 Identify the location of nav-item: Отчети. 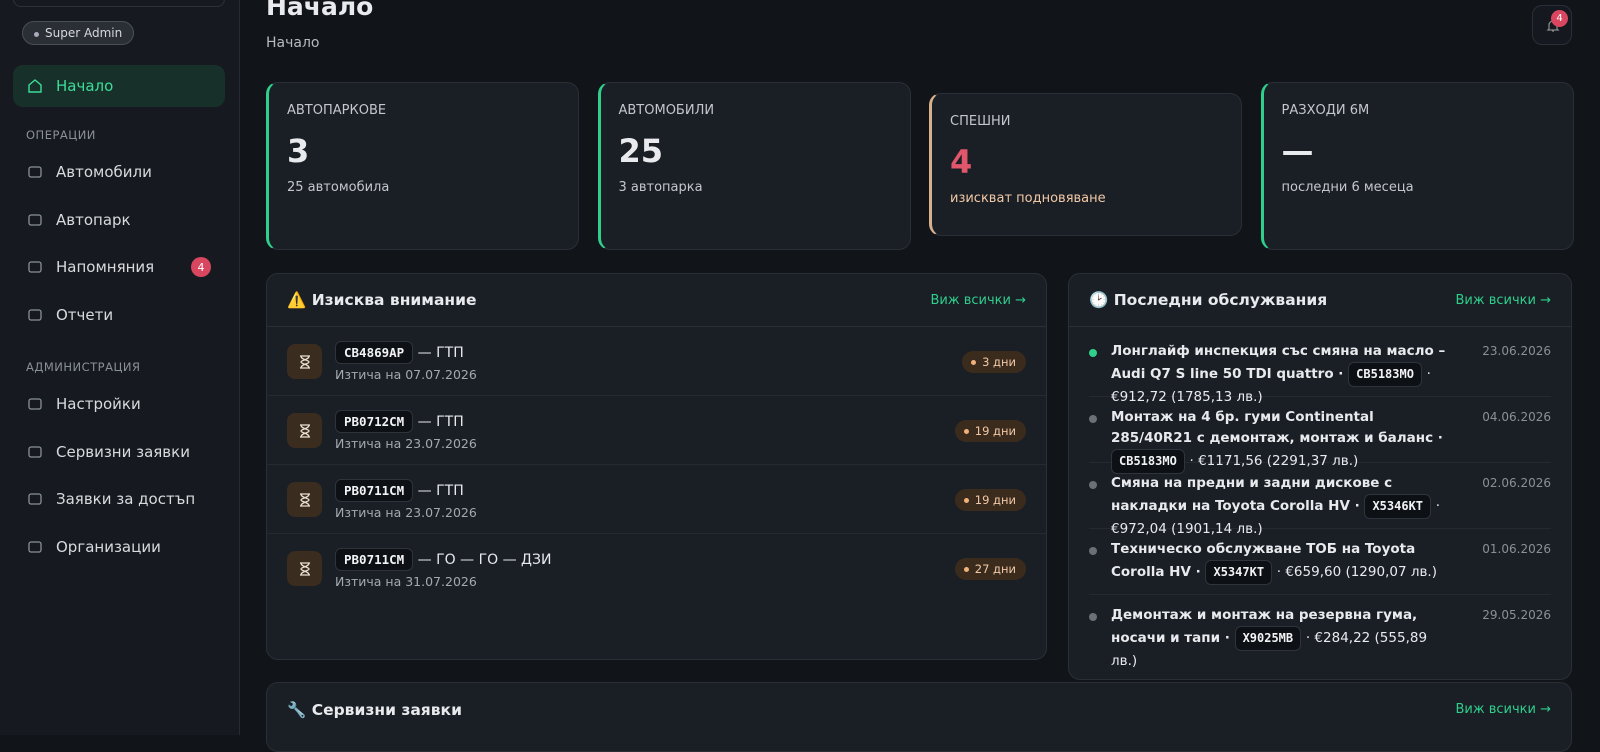
(119, 315).